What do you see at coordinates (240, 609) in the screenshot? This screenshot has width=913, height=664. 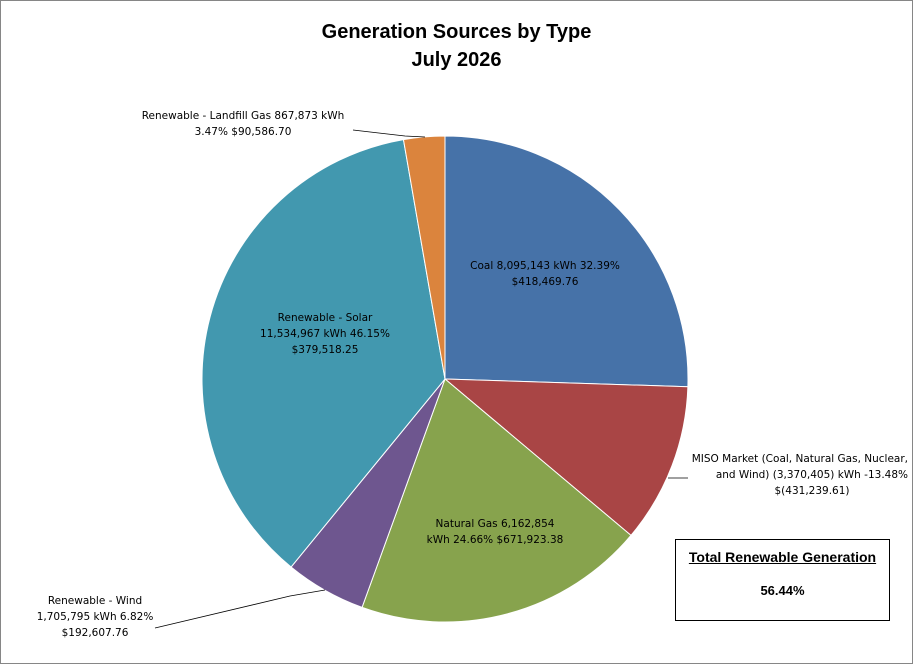 I see `leader-line-wind` at bounding box center [240, 609].